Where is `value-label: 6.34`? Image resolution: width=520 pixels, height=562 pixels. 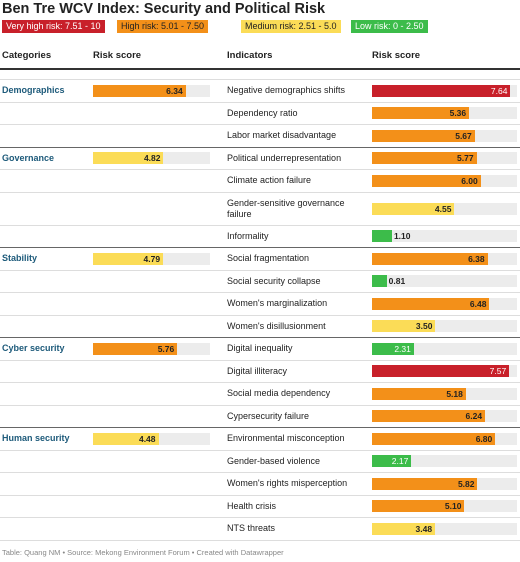
value-label: 6.34 is located at coordinates (174, 90).